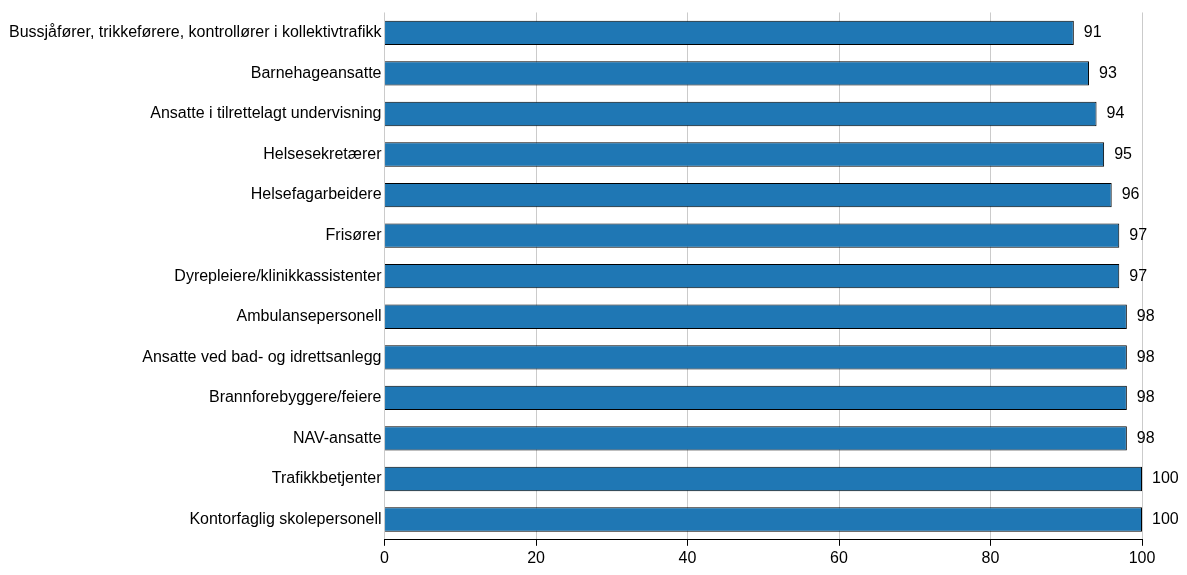  I want to click on x-tick-label: 60, so click(839, 557).